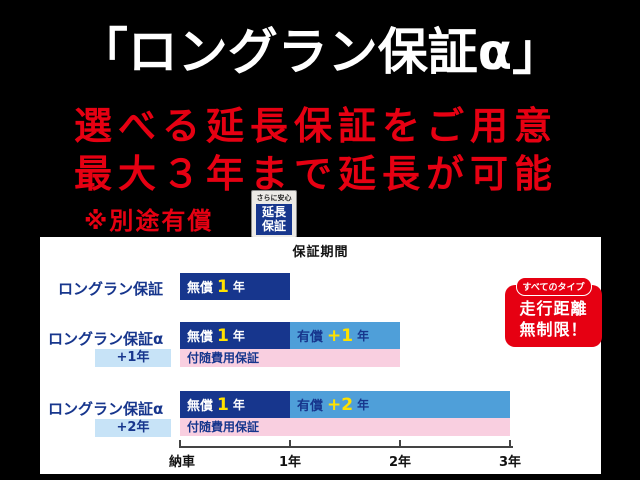 This screenshot has height=480, width=640. What do you see at coordinates (274, 198) in the screenshot?
I see `stamp-top-label: さらに安心` at bounding box center [274, 198].